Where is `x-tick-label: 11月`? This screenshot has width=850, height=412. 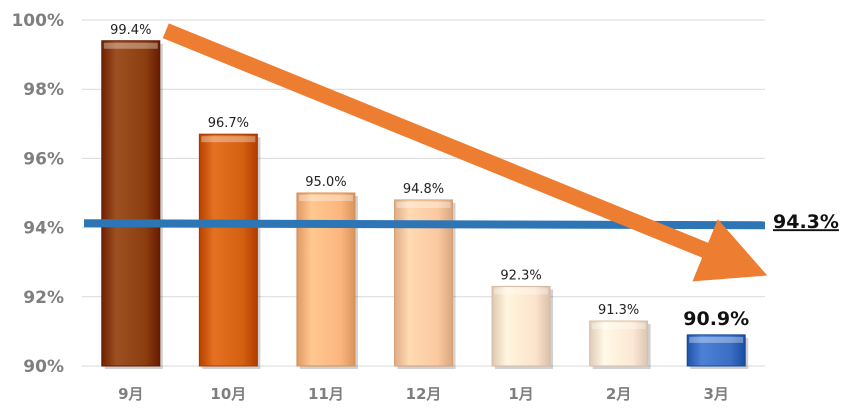
x-tick-label: 11月 is located at coordinates (326, 394).